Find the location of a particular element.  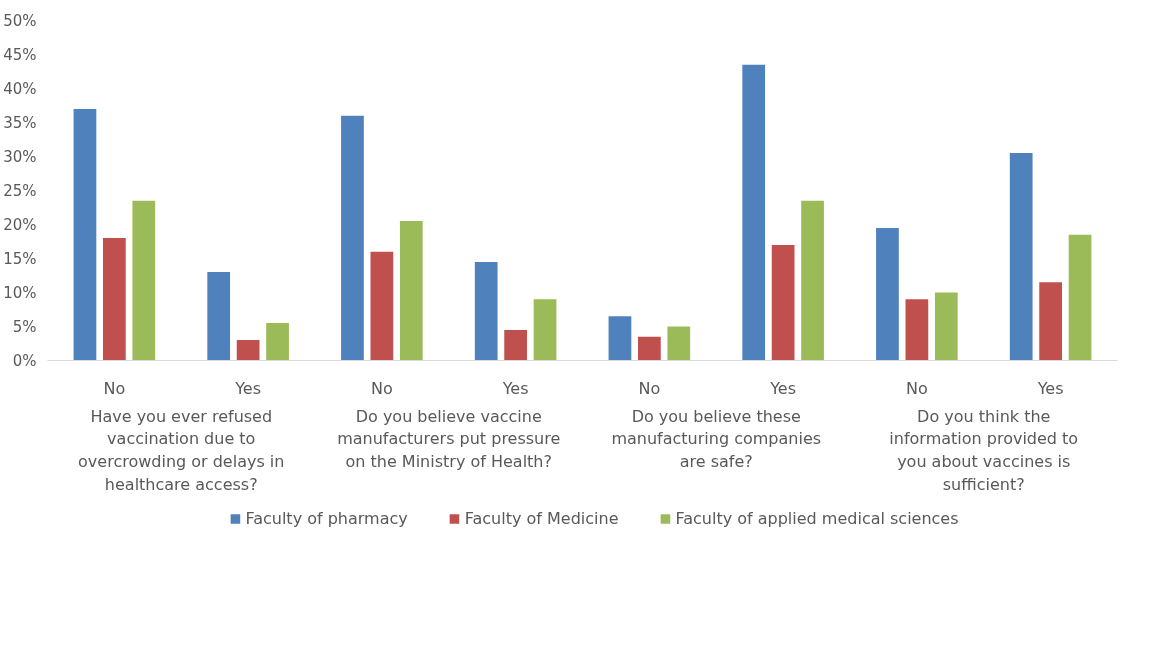

text: Have you ever refused vaccination due to overcrowding or delays in healthcare access? is located at coordinates (181, 450).